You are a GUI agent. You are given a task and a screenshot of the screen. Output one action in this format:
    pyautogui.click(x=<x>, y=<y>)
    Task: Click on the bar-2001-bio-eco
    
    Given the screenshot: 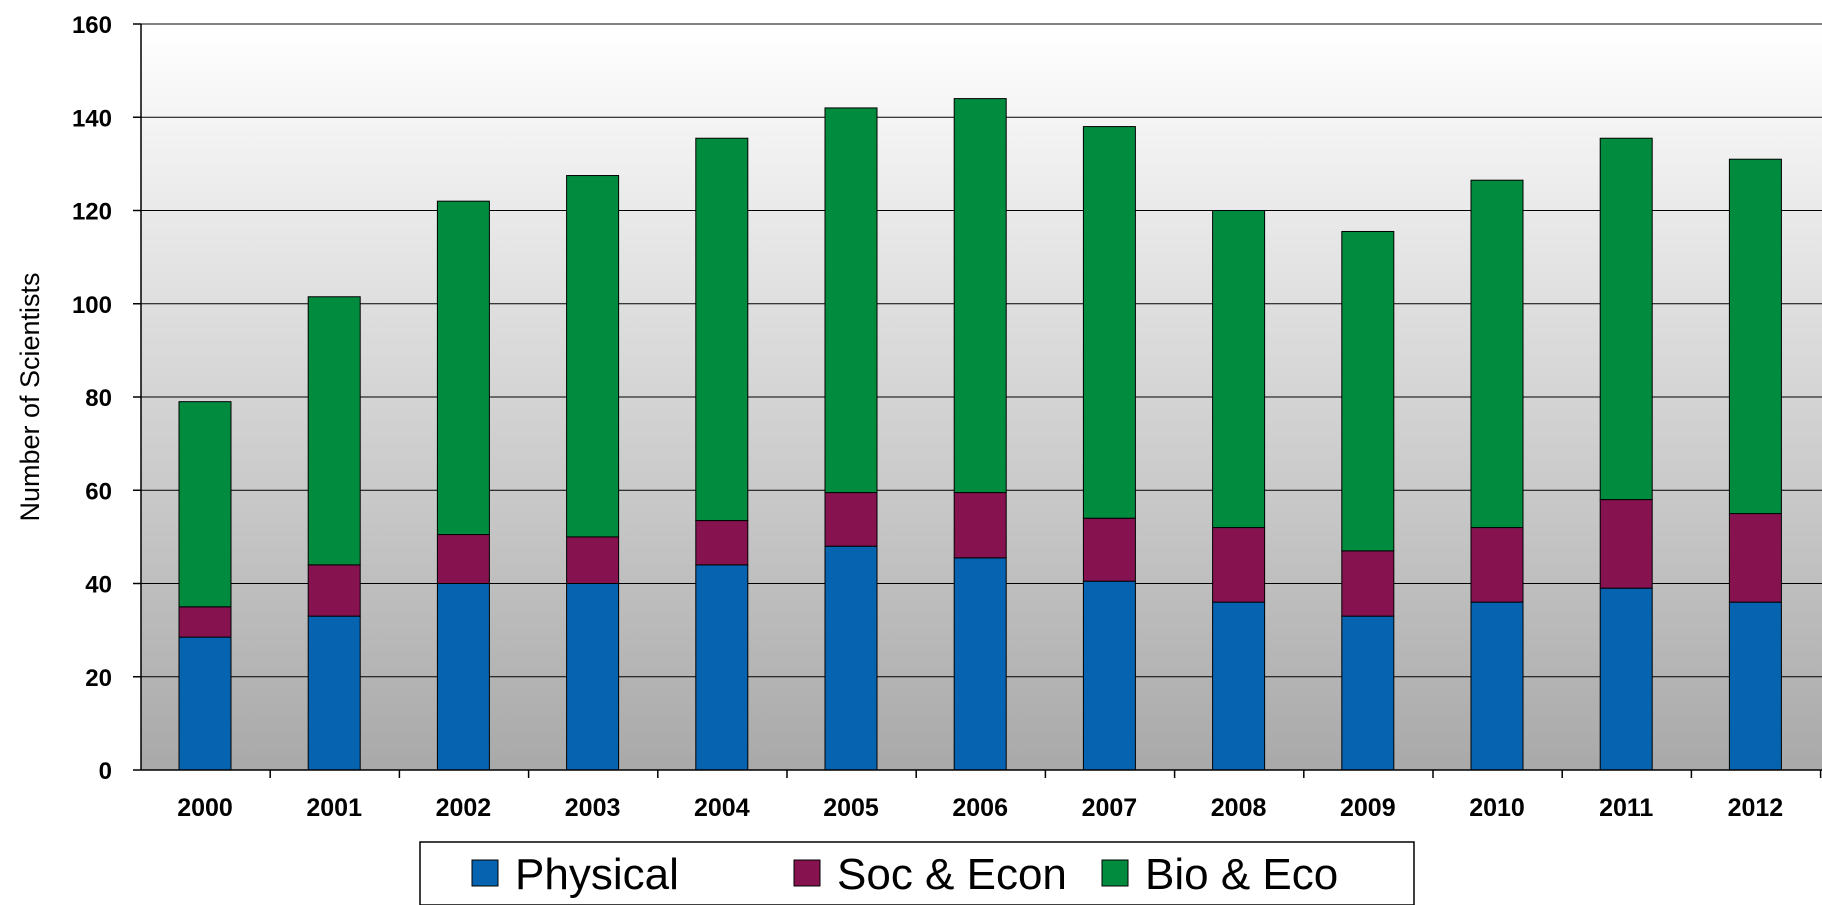 What is the action you would take?
    pyautogui.click(x=334, y=431)
    